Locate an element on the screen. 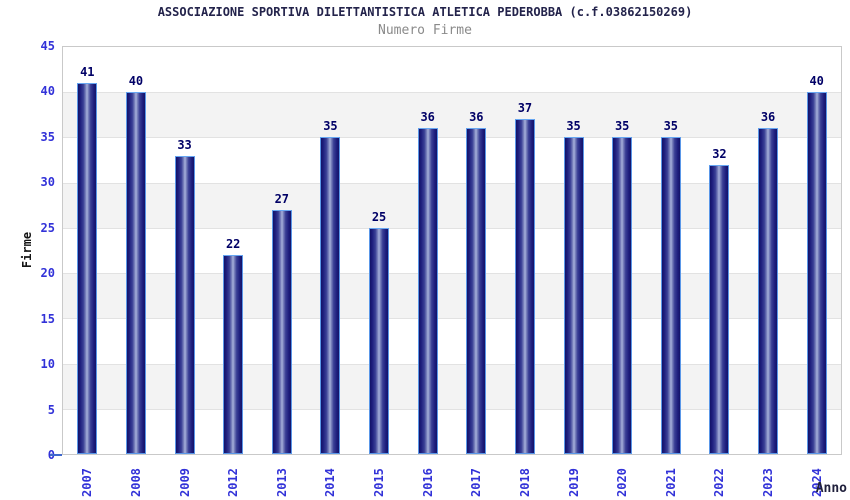 The image size is (850, 500). bar-value-label: 32 is located at coordinates (719, 153).